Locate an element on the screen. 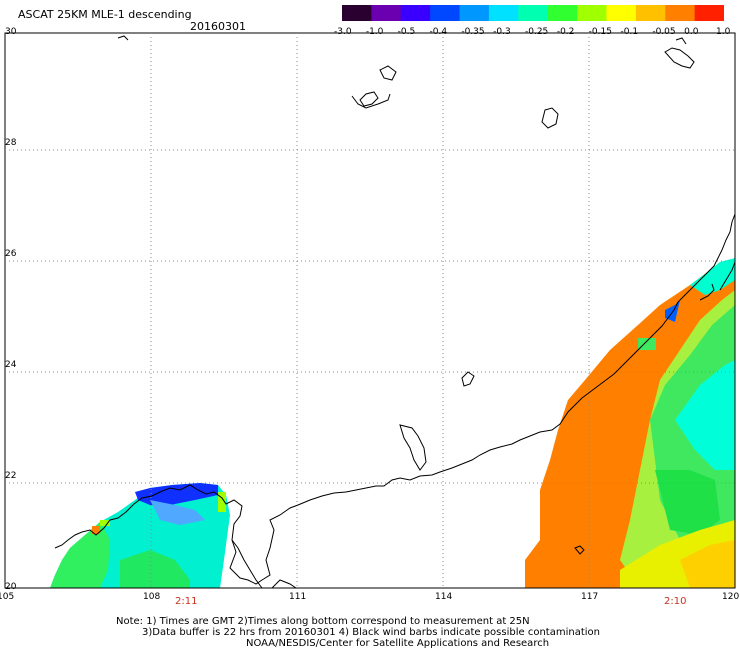  colorbar-label: 0.0 is located at coordinates (691, 32).